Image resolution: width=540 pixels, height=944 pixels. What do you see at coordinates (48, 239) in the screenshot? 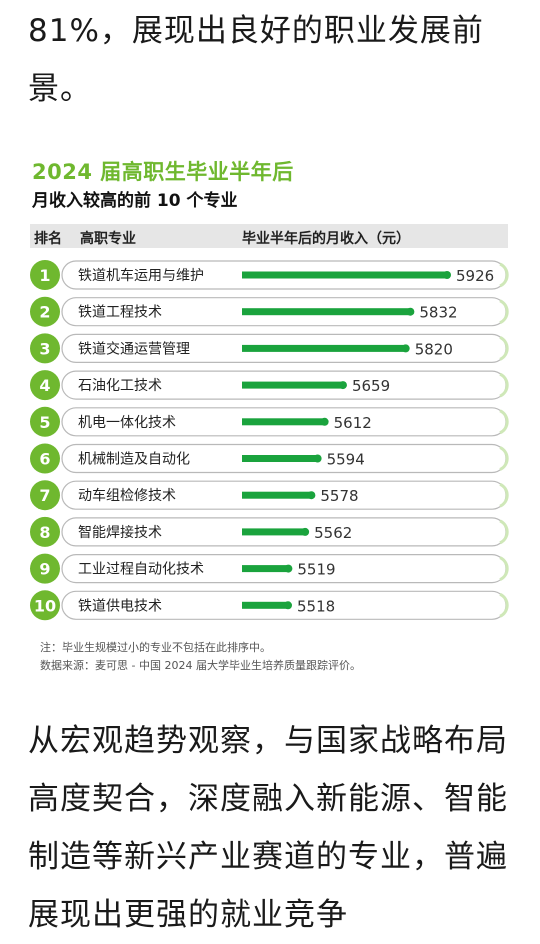
I see `header-rank: 排名` at bounding box center [48, 239].